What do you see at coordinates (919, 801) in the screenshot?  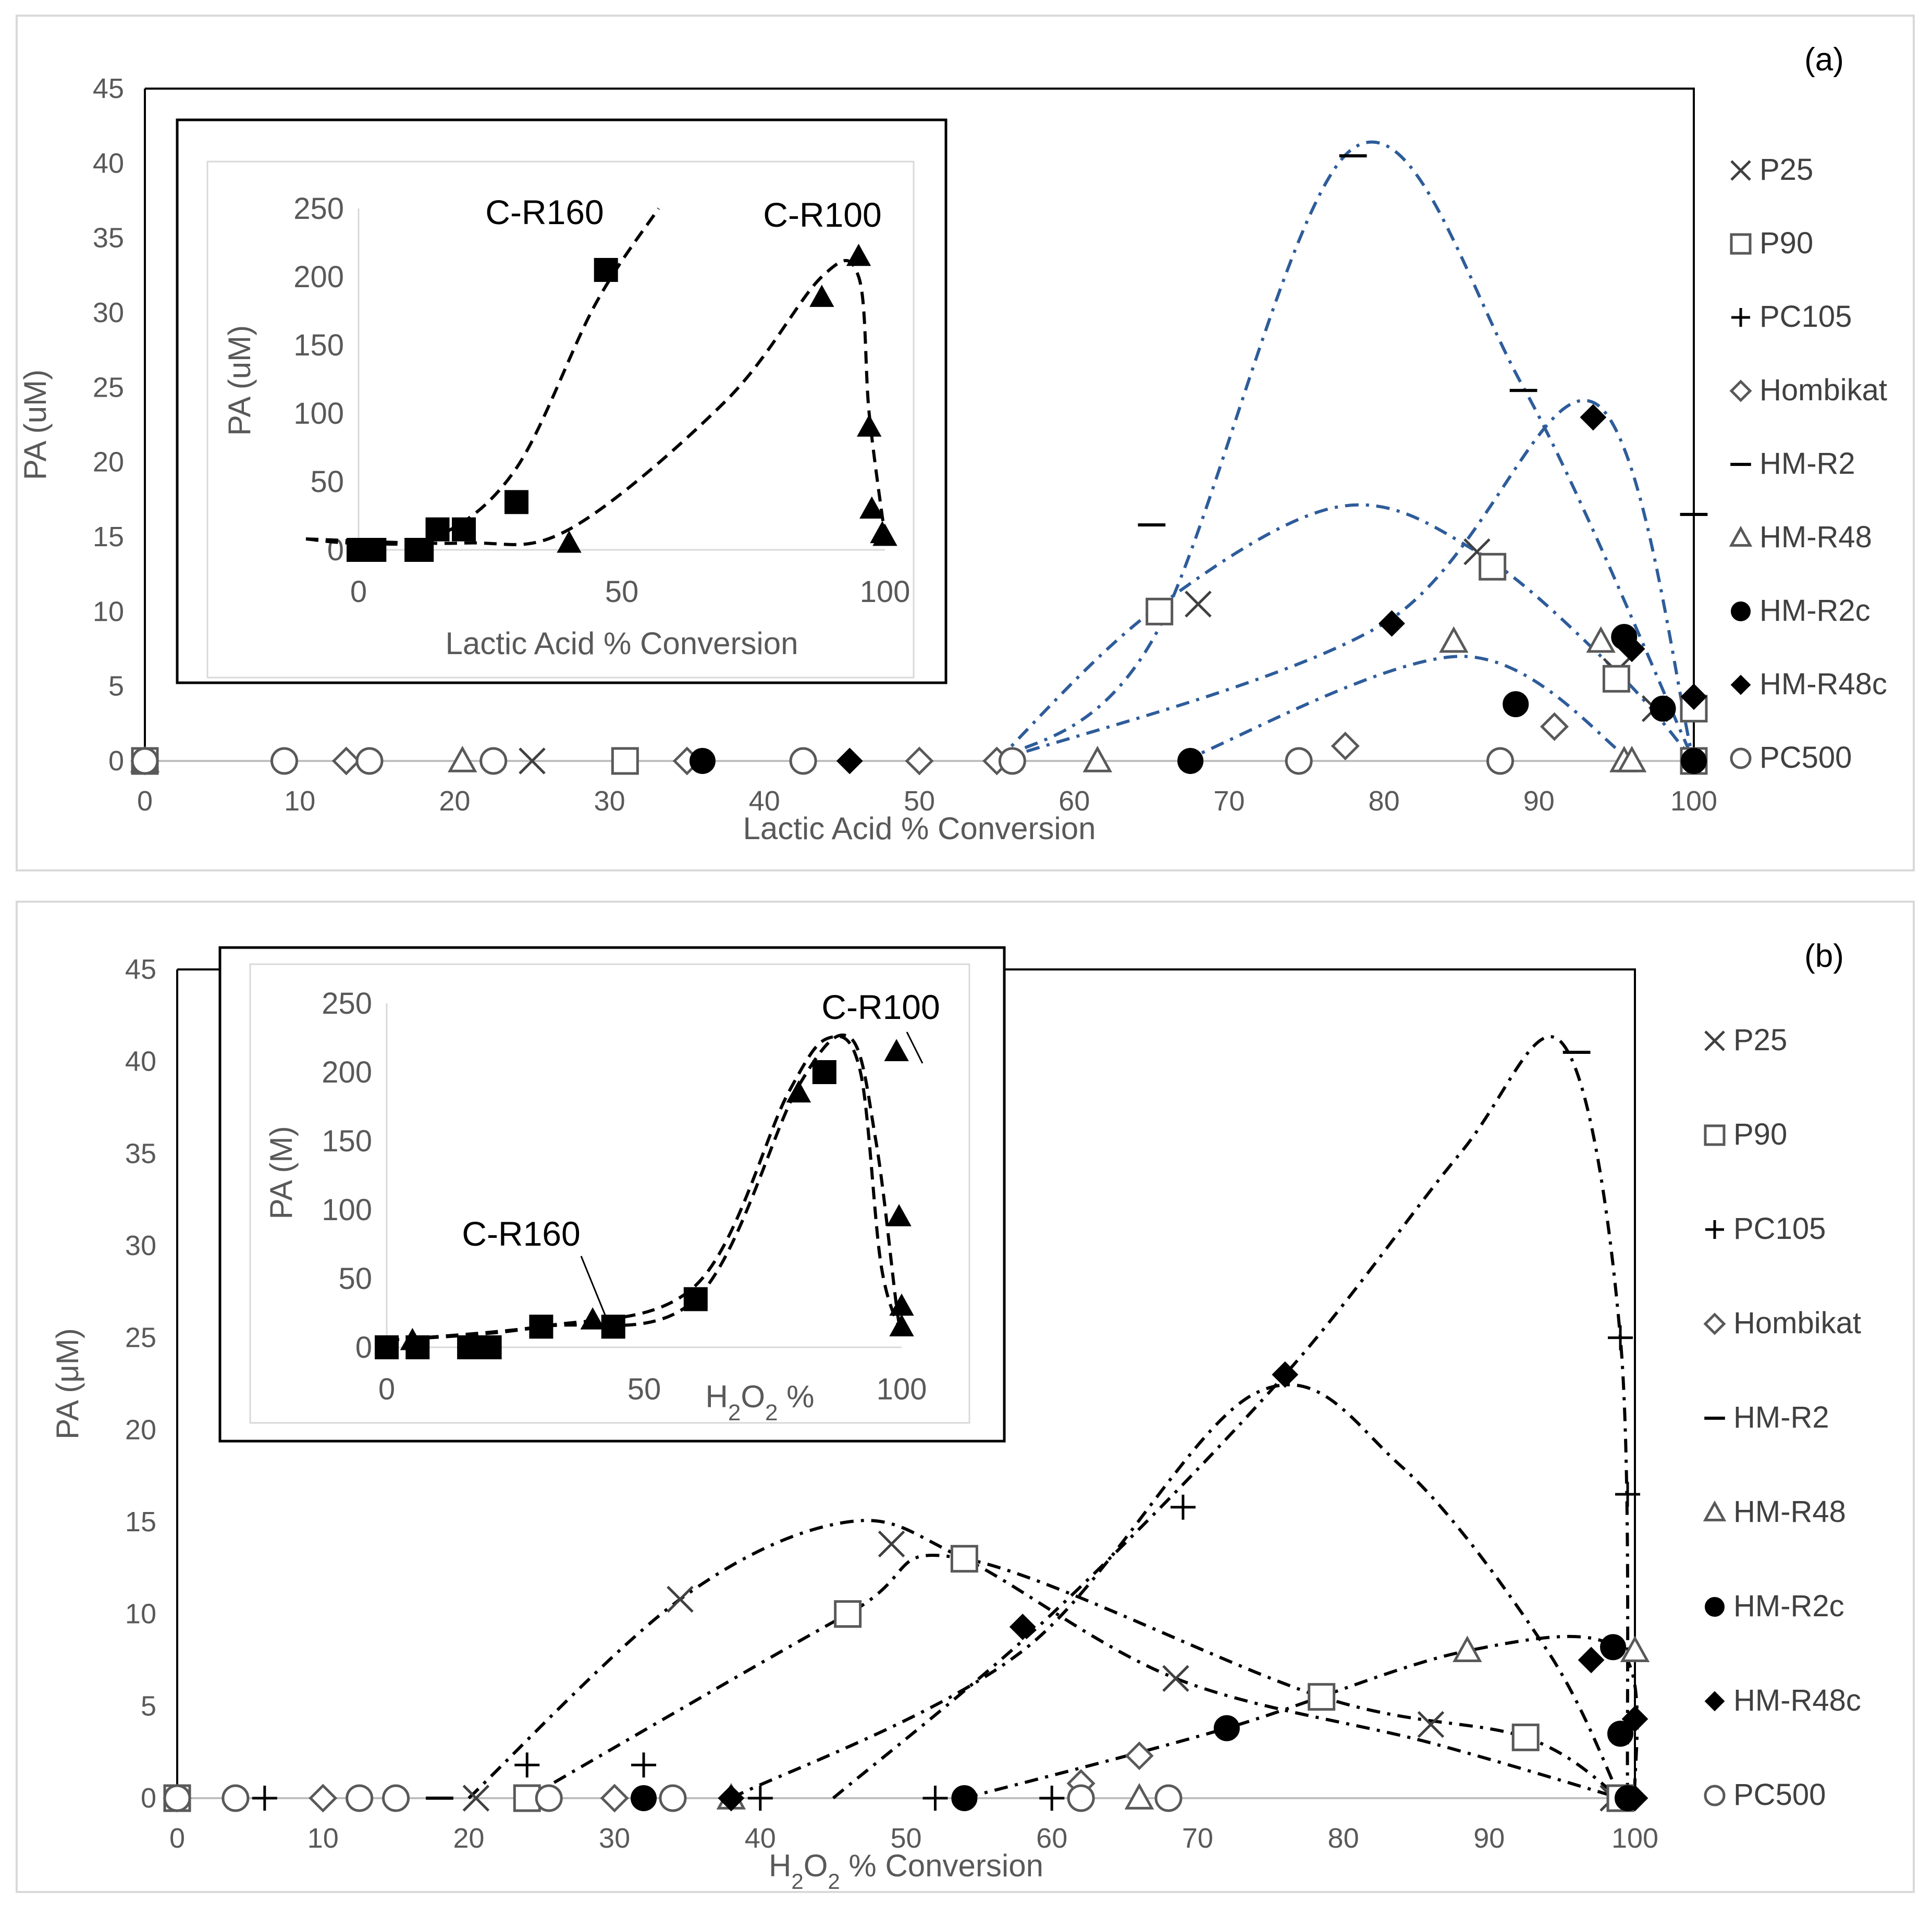 I see `x-tick-label: 50` at bounding box center [919, 801].